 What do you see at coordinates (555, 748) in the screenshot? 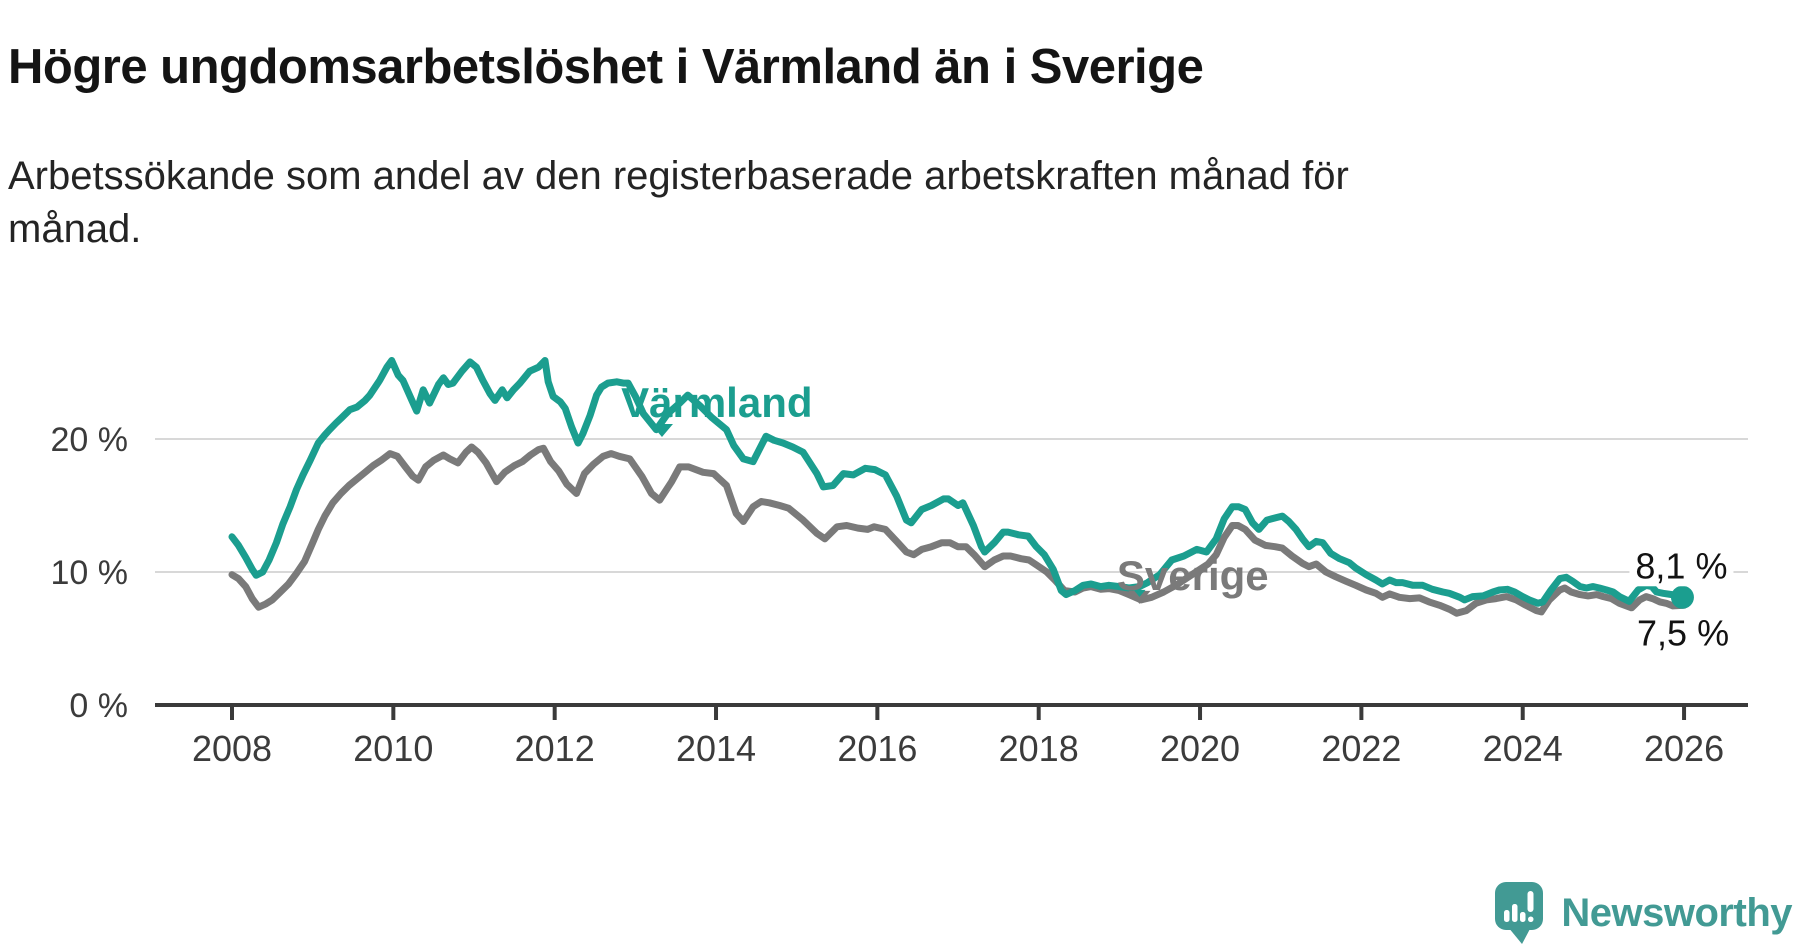
I see `x-axis-label: 2012` at bounding box center [555, 748].